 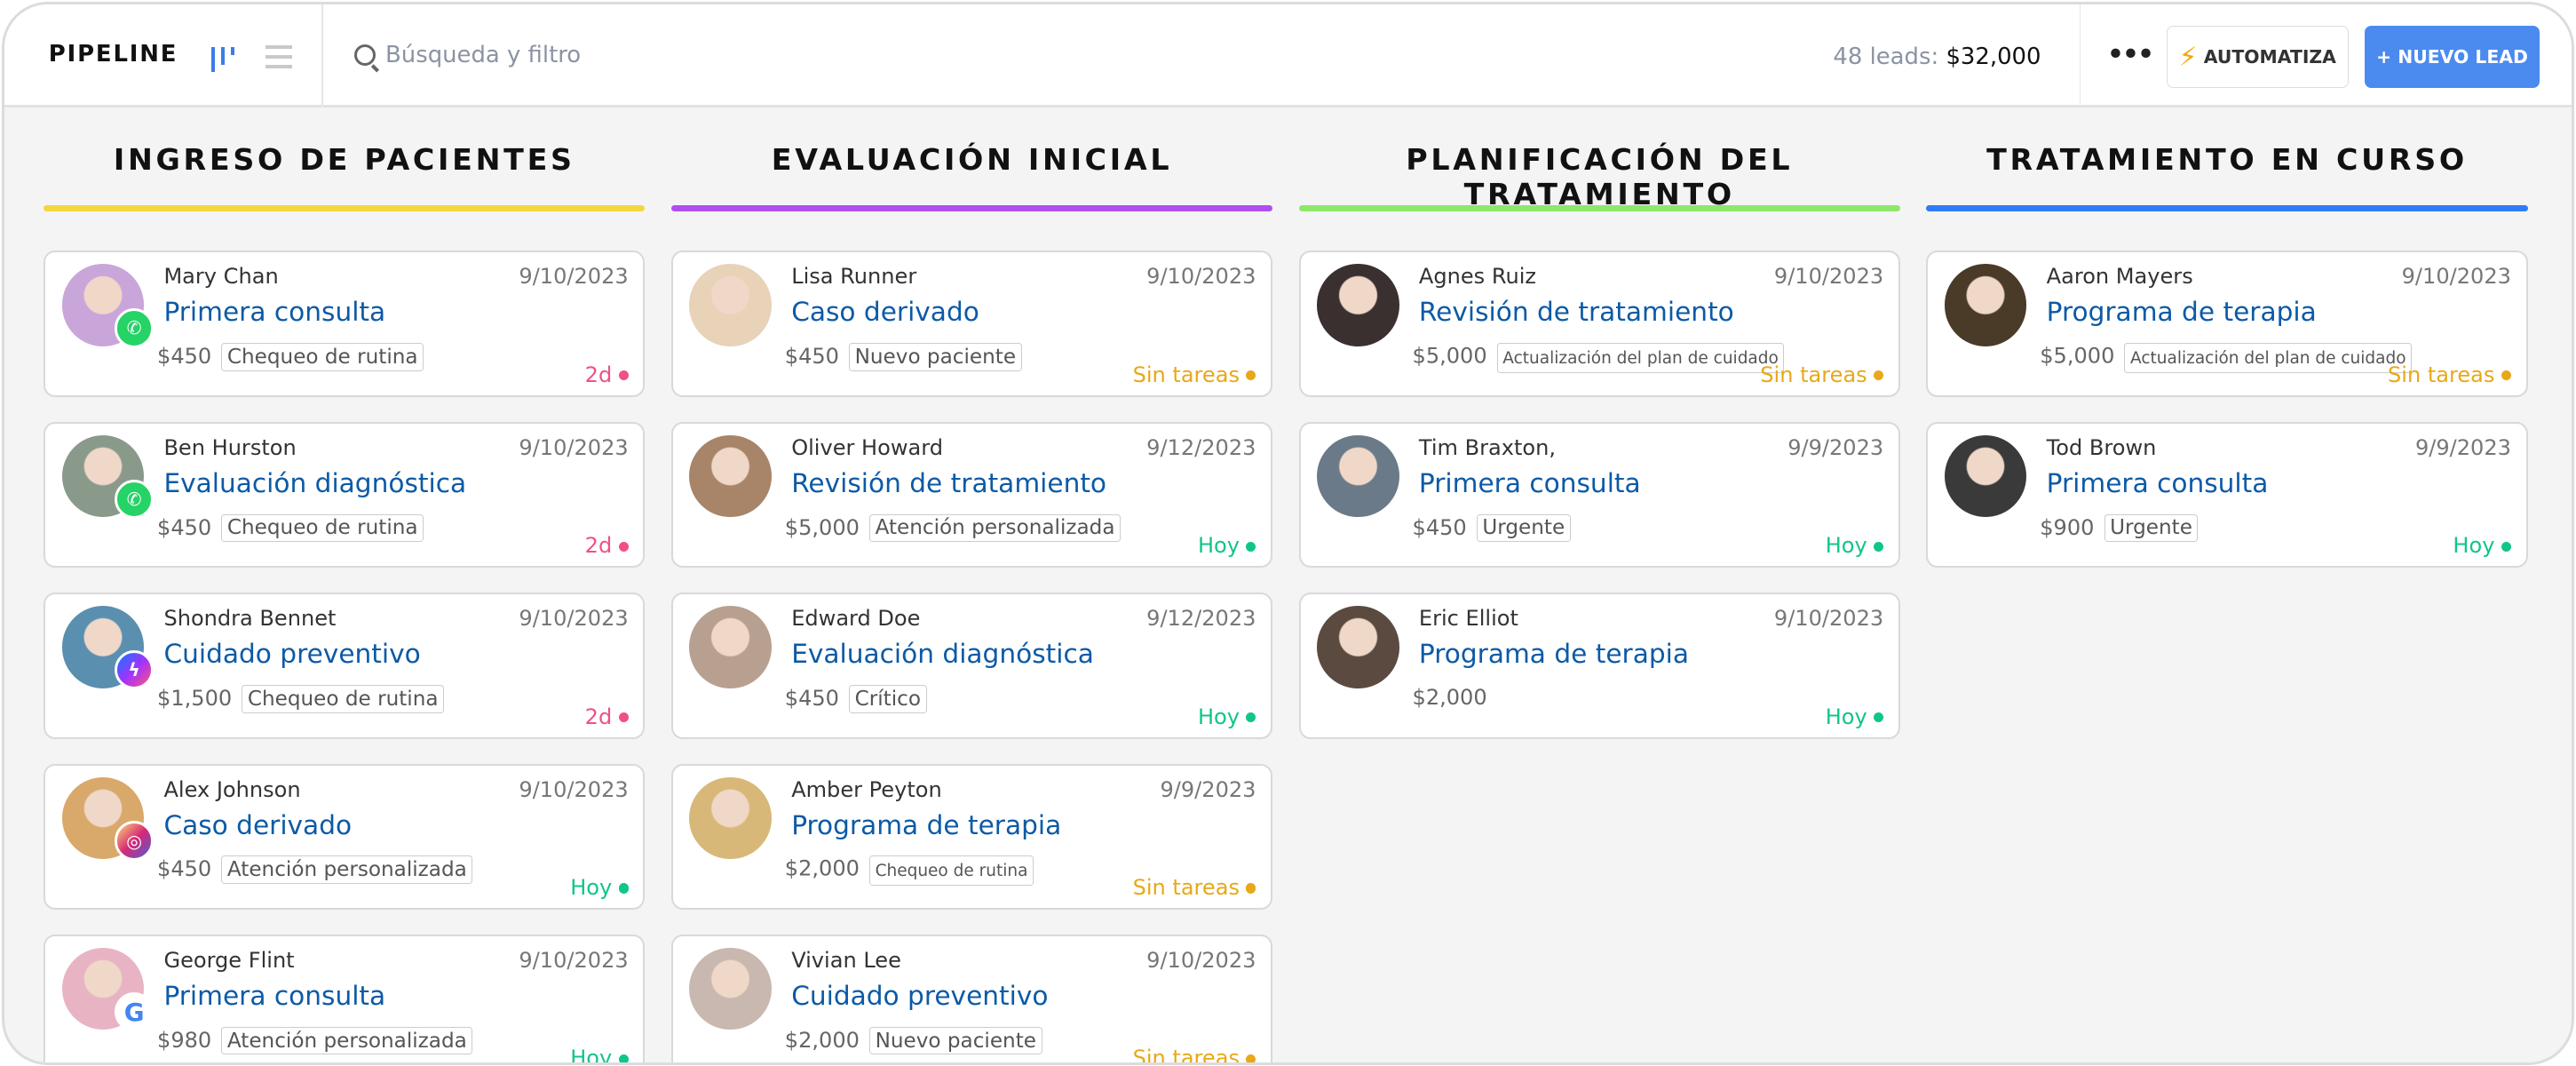 What do you see at coordinates (2068, 527) in the screenshot?
I see `lead-price: $900` at bounding box center [2068, 527].